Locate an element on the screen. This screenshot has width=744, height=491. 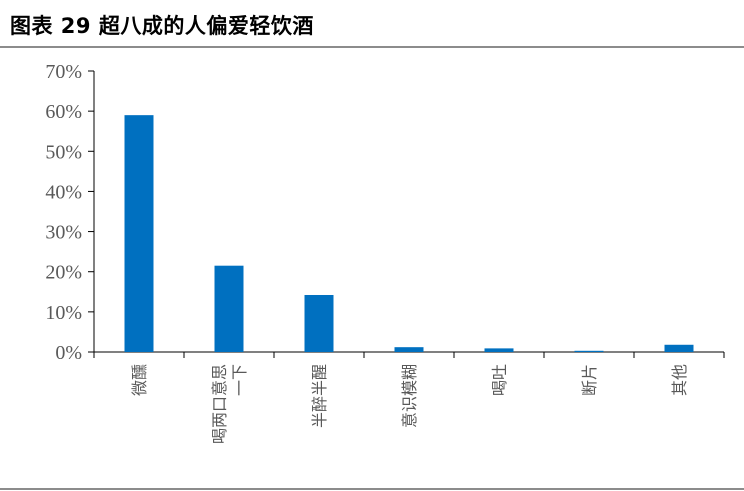
x-tick-label: 断片 is located at coordinates (589, 380).